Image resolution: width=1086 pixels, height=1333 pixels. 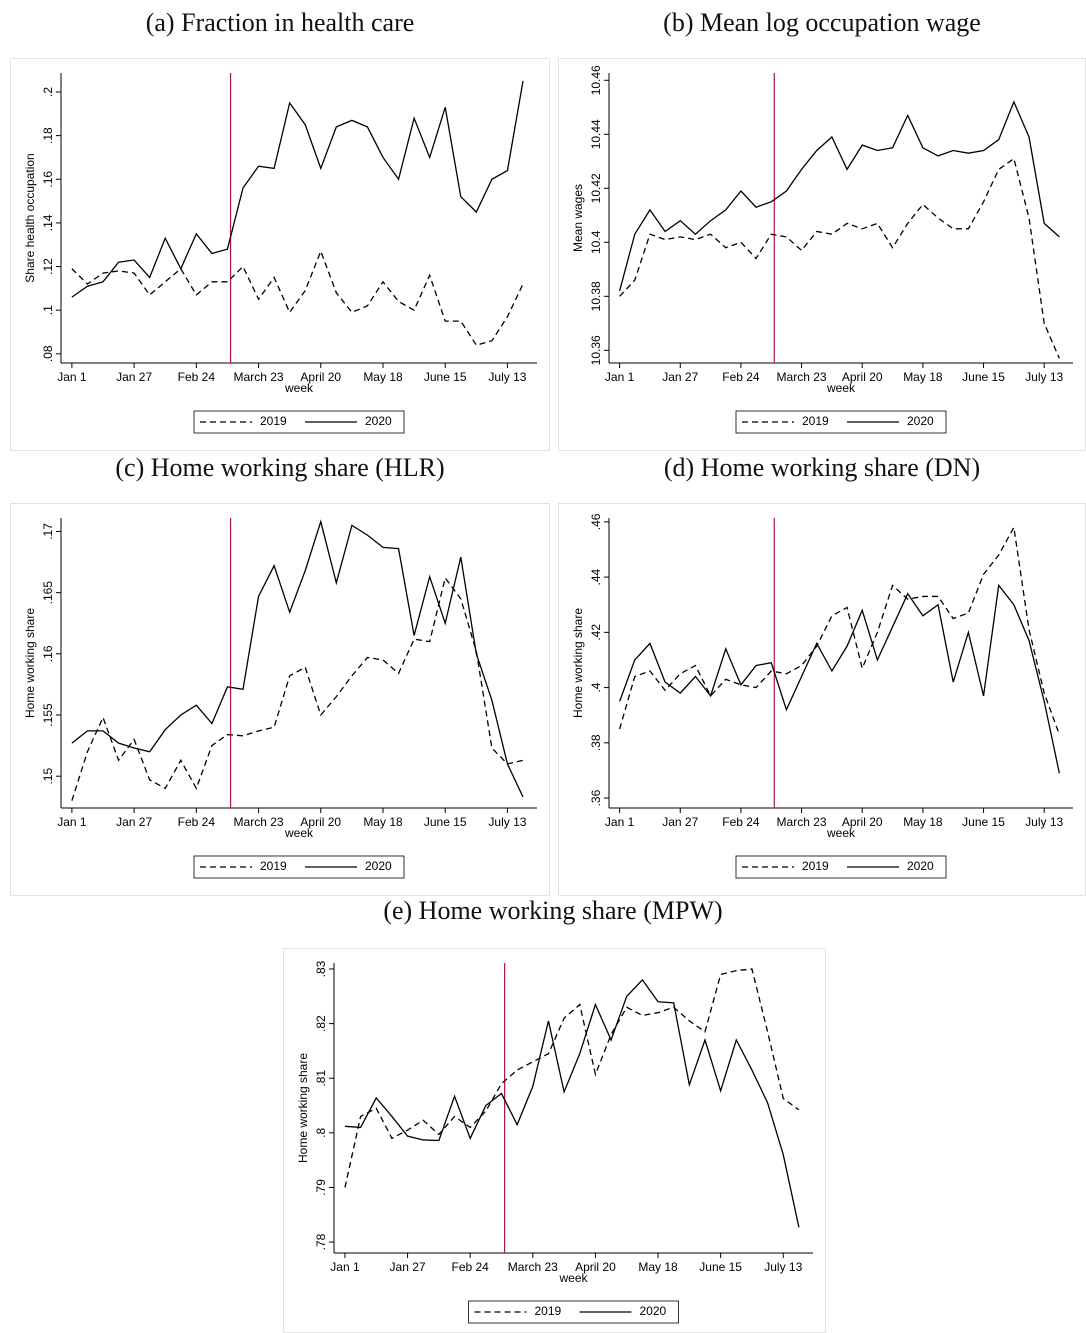 I want to click on y-axis-label: Share health occupation, so click(x=30, y=217).